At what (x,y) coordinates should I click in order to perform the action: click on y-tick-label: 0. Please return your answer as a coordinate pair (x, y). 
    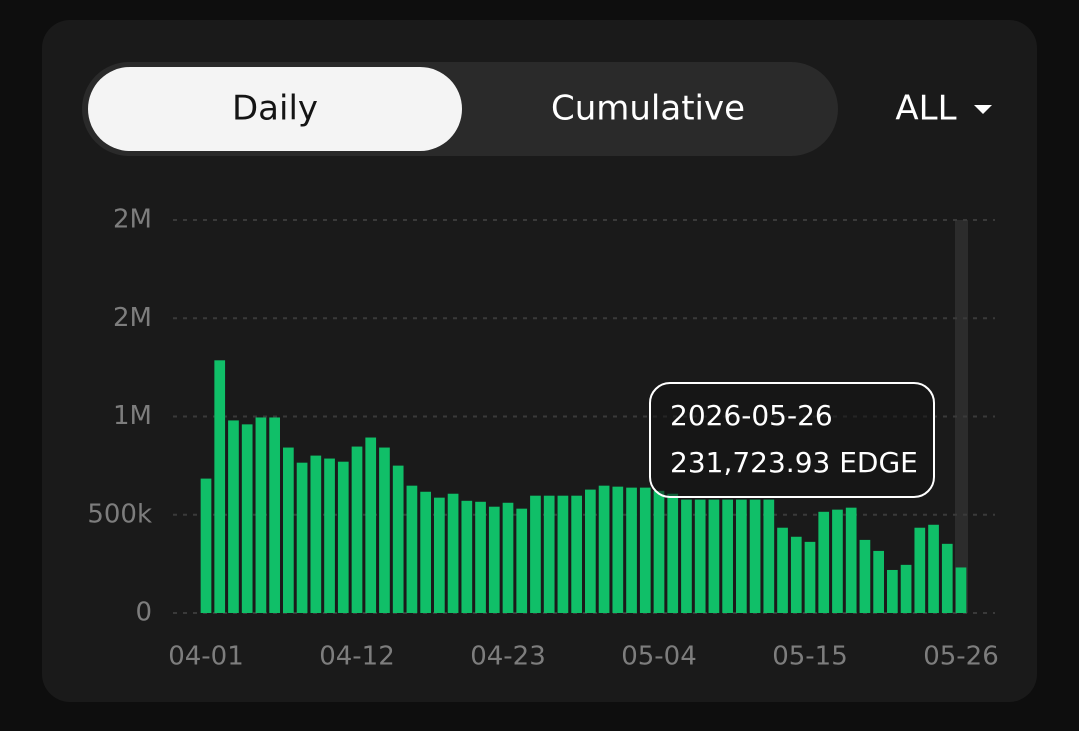
    Looking at the image, I should click on (143, 613).